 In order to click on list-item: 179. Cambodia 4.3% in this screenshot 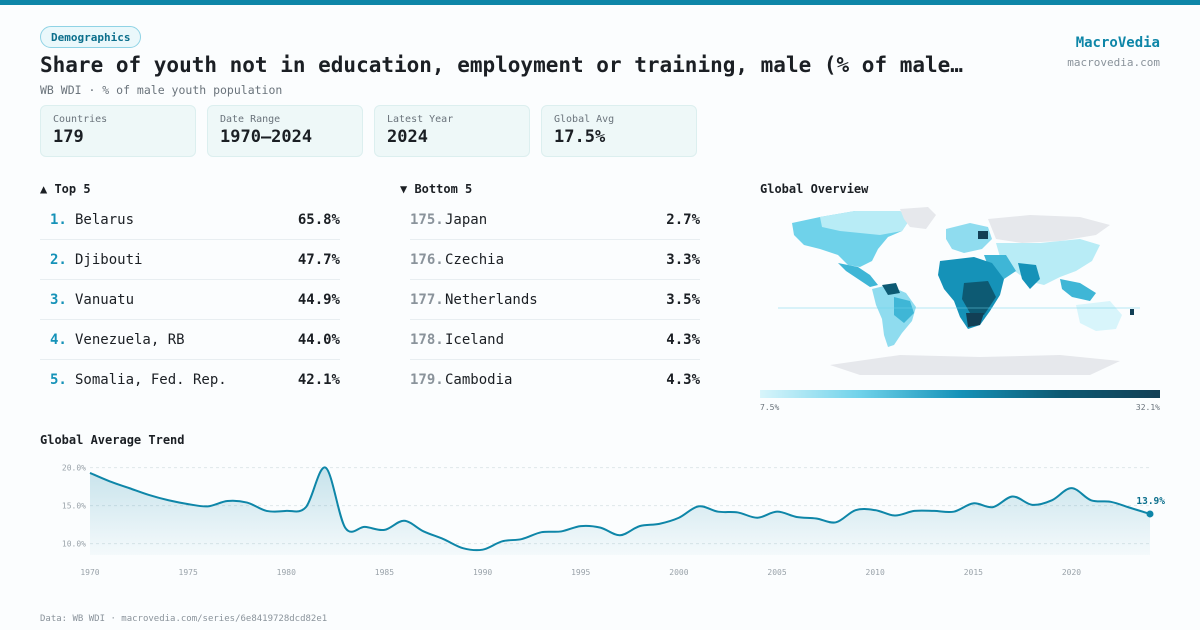, I will do `click(555, 380)`.